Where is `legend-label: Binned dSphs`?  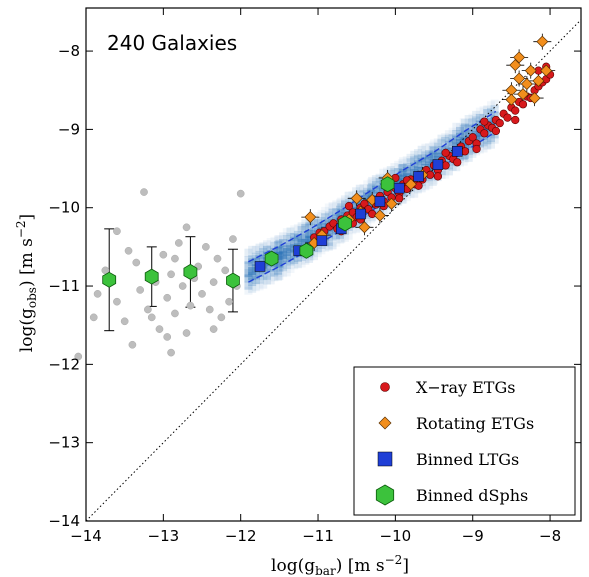 legend-label: Binned dSphs is located at coordinates (472, 495).